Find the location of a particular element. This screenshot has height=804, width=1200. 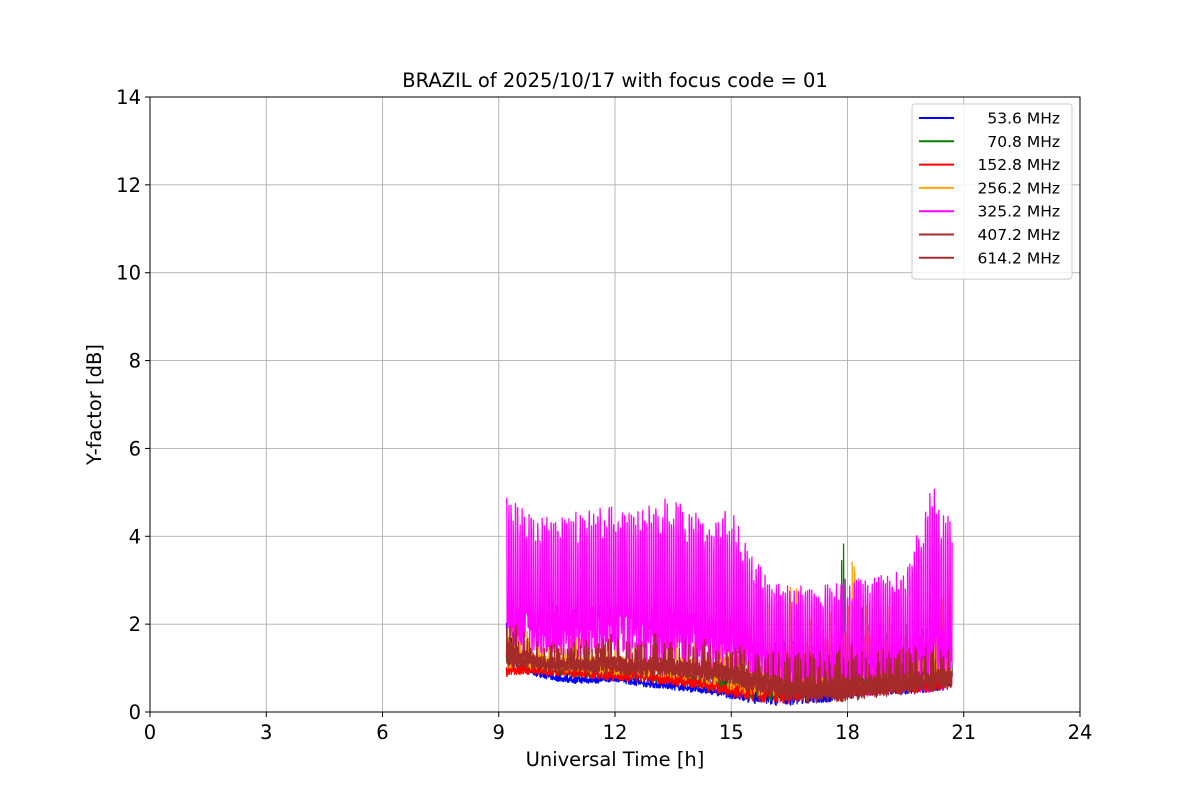

legend-label: 53.6 MHz is located at coordinates (1023, 119).